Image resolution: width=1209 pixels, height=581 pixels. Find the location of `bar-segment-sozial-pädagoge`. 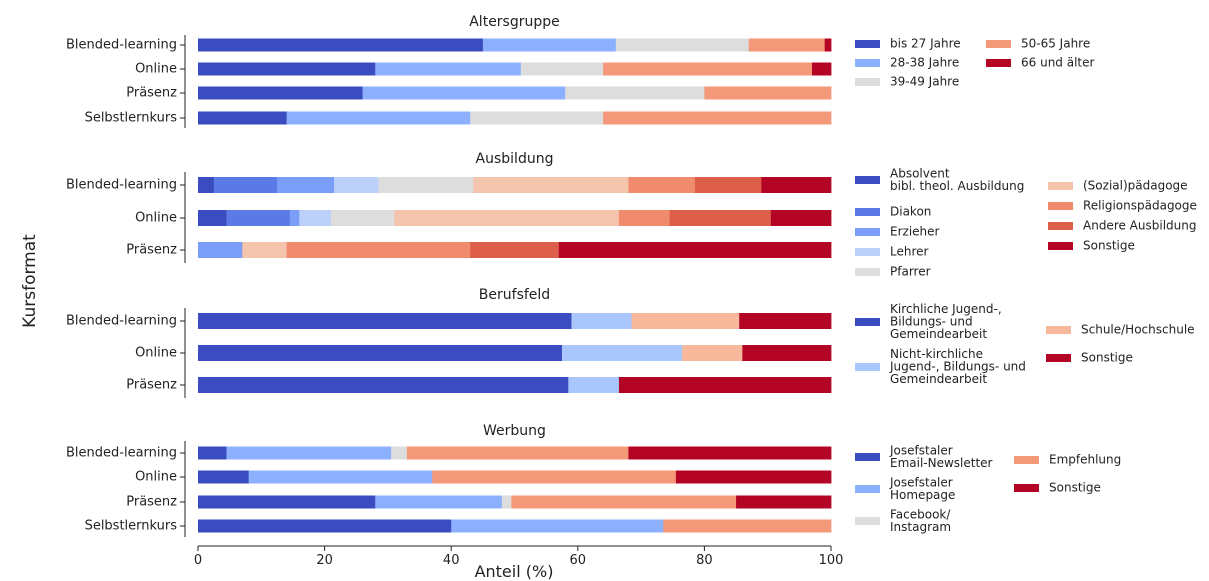

bar-segment-sozial-pädagoge is located at coordinates (507, 218).